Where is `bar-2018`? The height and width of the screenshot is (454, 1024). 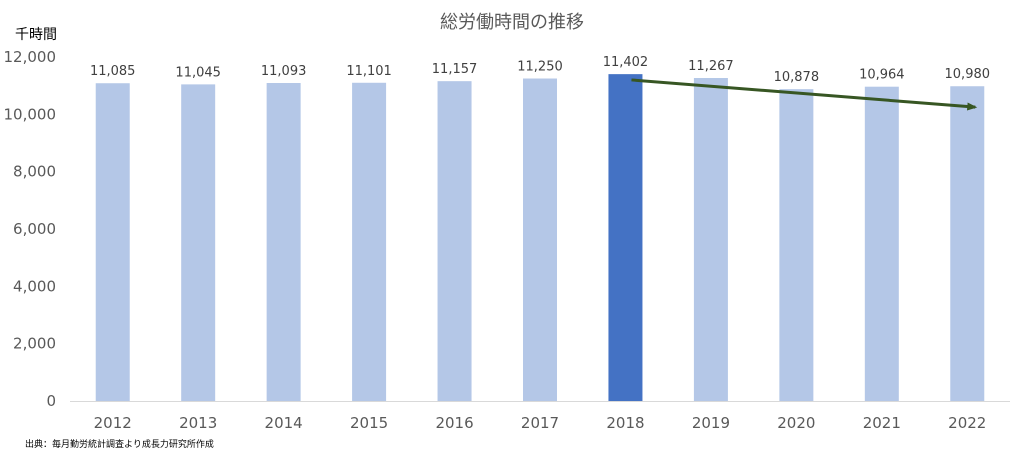 bar-2018 is located at coordinates (625, 237).